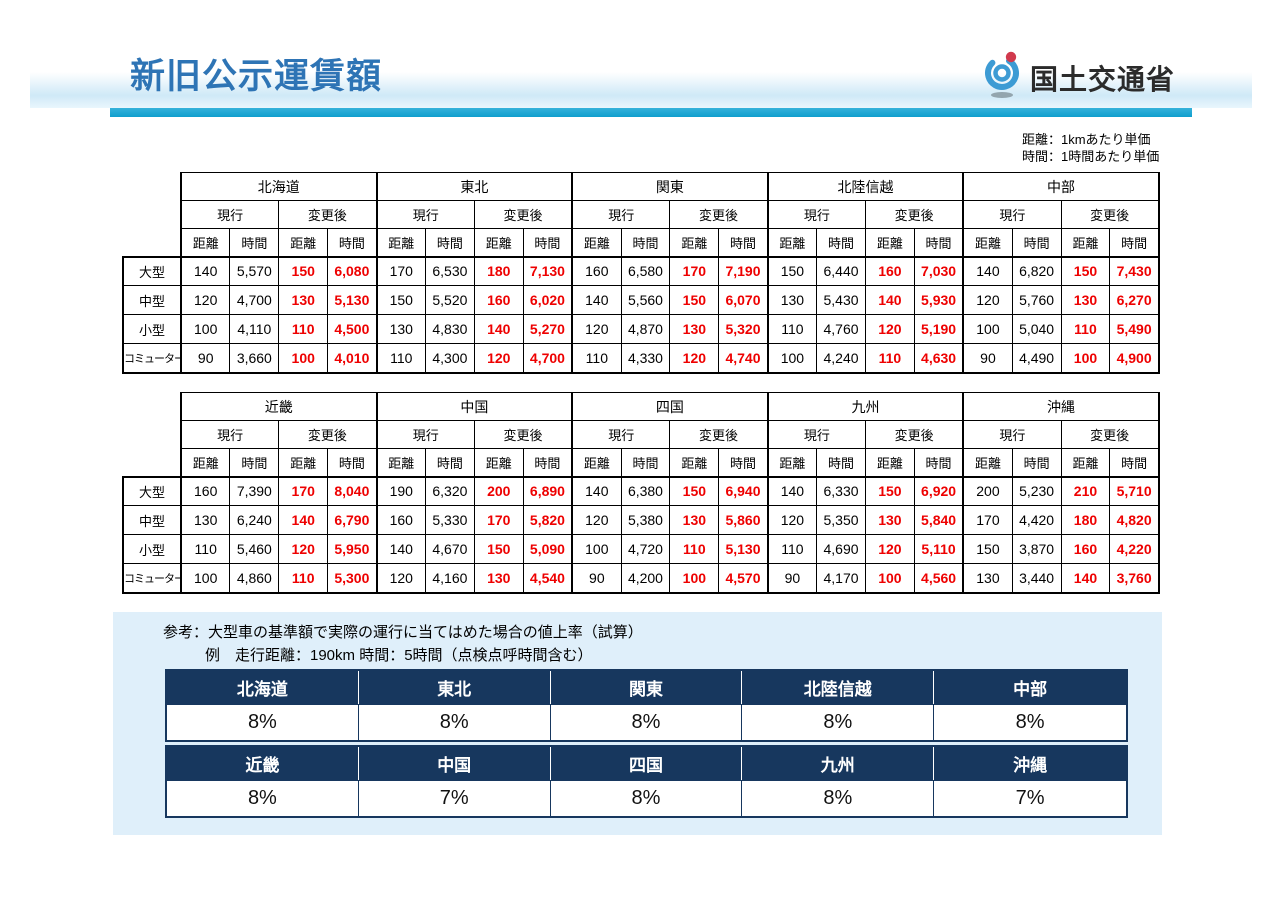 The width and height of the screenshot is (1280, 905). What do you see at coordinates (352, 270) in the screenshot?
I see `fare-revised-time: 6,080` at bounding box center [352, 270].